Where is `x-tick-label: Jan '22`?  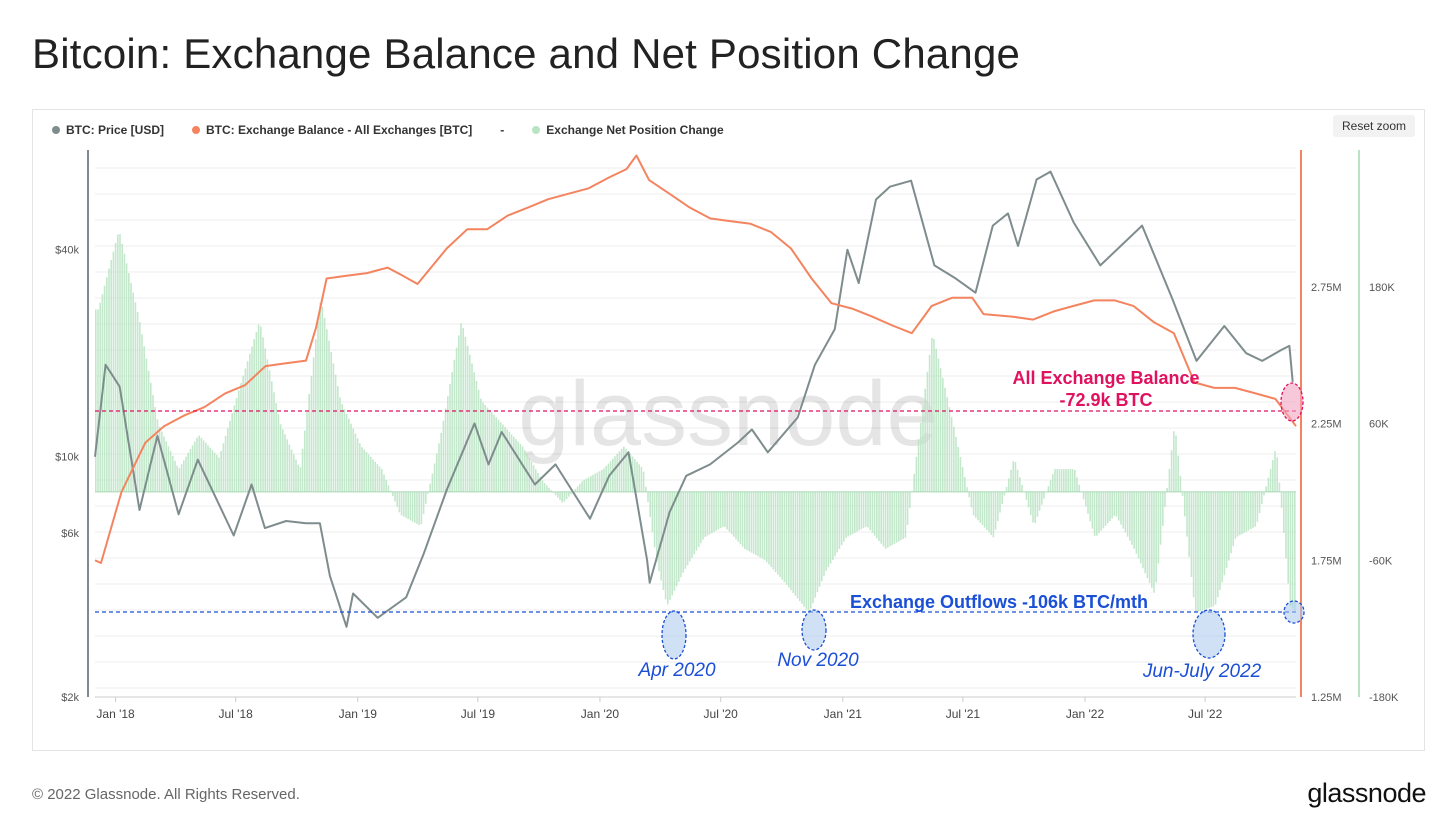 x-tick-label: Jan '22 is located at coordinates (1085, 714).